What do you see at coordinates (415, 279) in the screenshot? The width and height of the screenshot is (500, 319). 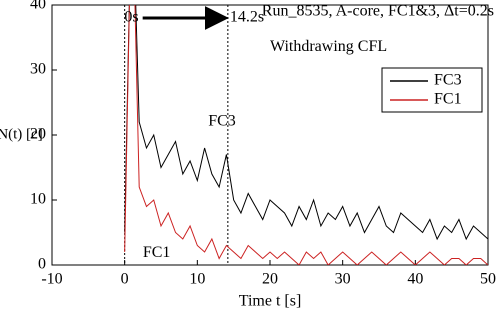 I see `x-tick-label: 40` at bounding box center [415, 279].